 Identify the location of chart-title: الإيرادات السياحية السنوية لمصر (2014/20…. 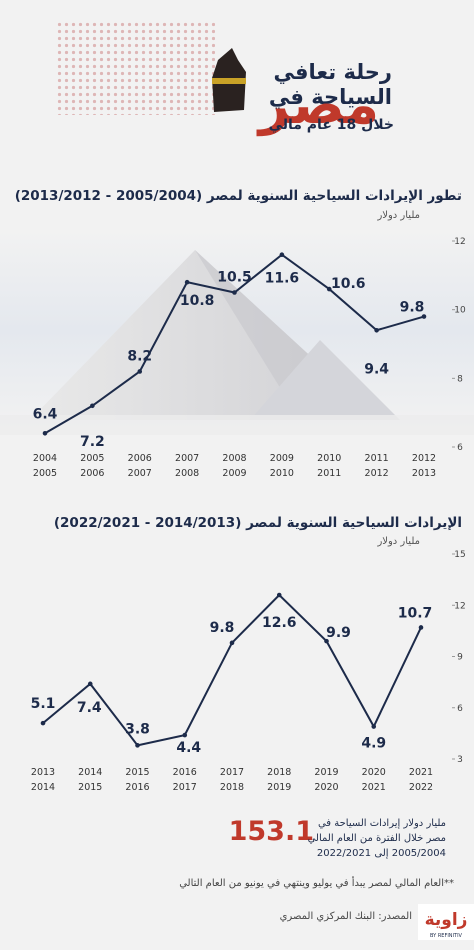
(257, 523).